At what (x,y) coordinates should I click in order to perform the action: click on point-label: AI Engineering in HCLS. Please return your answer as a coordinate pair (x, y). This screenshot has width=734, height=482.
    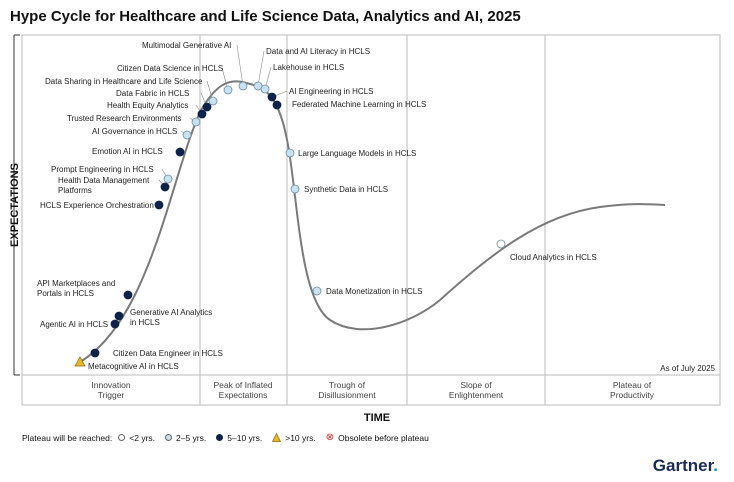
    Looking at the image, I should click on (331, 91).